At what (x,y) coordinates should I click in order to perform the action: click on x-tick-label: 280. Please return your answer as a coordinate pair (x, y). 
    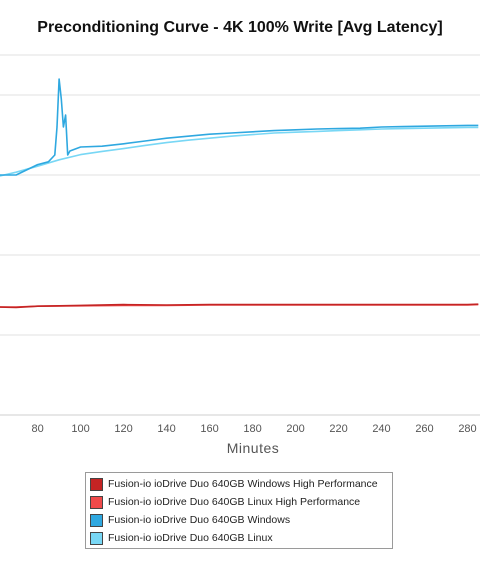
    Looking at the image, I should click on (467, 429).